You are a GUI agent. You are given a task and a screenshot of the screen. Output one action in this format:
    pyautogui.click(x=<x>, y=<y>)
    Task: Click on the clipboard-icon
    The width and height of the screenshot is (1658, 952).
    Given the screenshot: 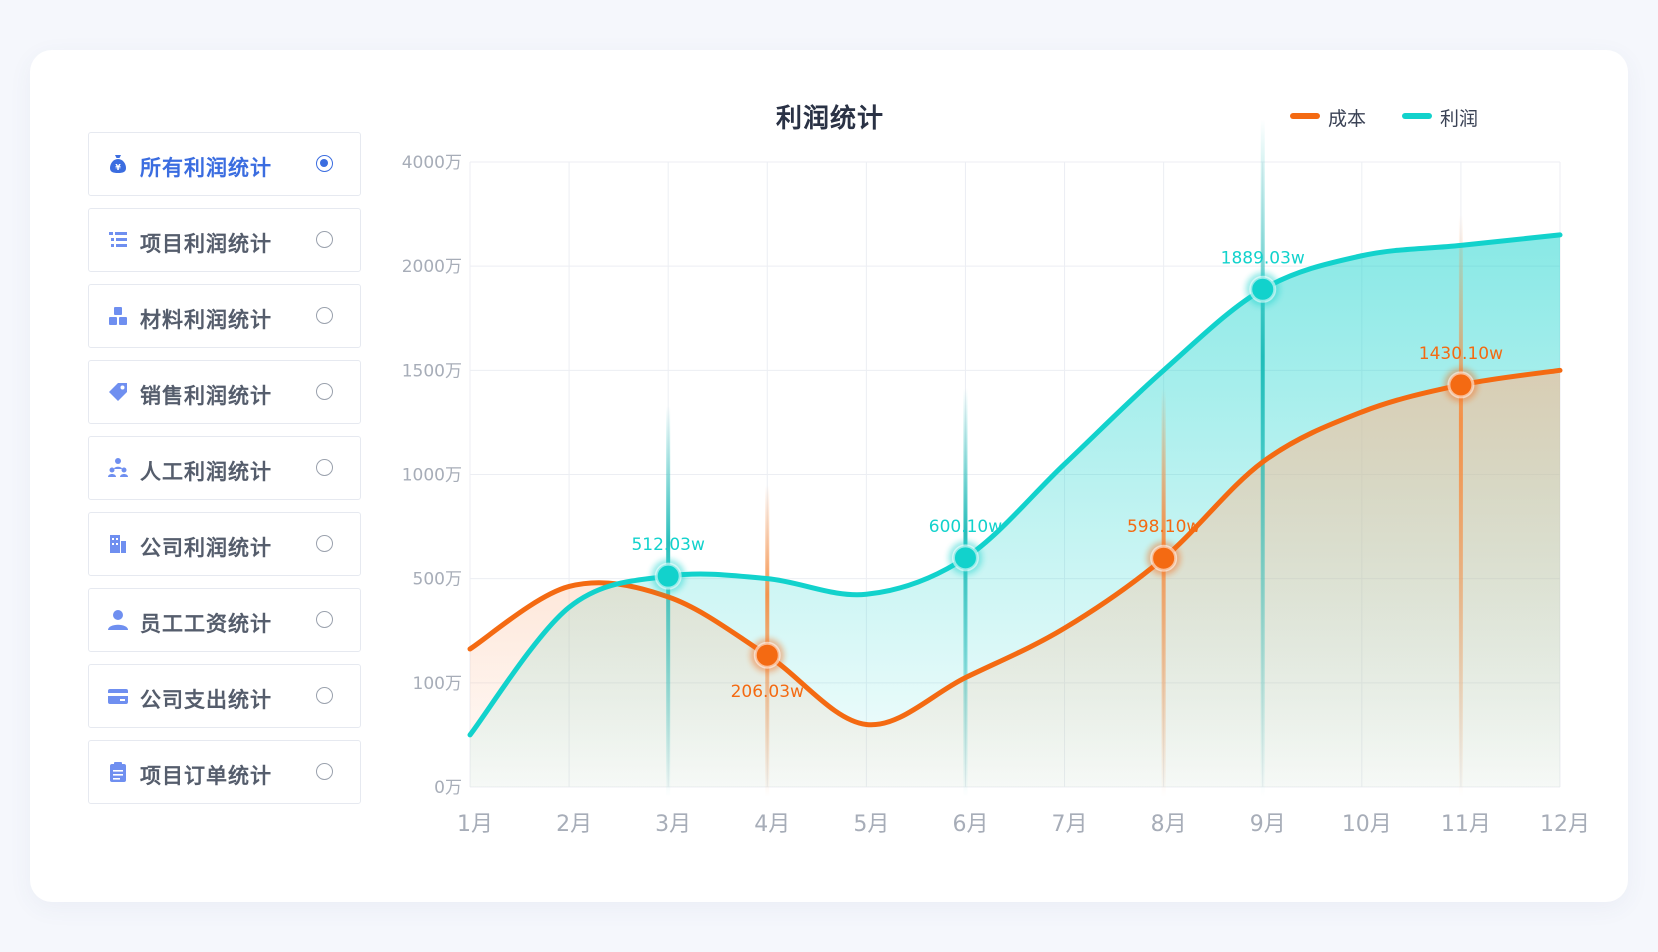 What is the action you would take?
    pyautogui.click(x=118, y=772)
    